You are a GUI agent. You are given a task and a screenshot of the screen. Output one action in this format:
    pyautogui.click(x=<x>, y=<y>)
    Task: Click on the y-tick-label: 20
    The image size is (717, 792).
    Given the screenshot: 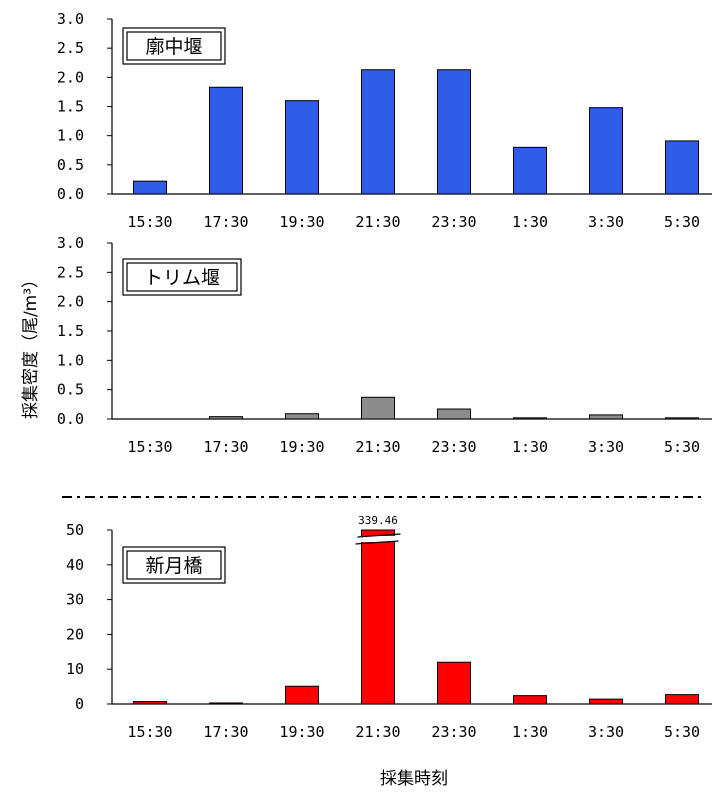 What is the action you would take?
    pyautogui.click(x=75, y=634)
    